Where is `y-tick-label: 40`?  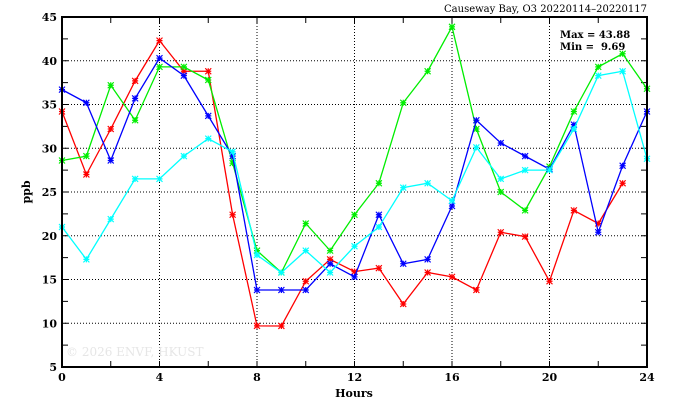
y-tick-label: 40 is located at coordinates (50, 61).